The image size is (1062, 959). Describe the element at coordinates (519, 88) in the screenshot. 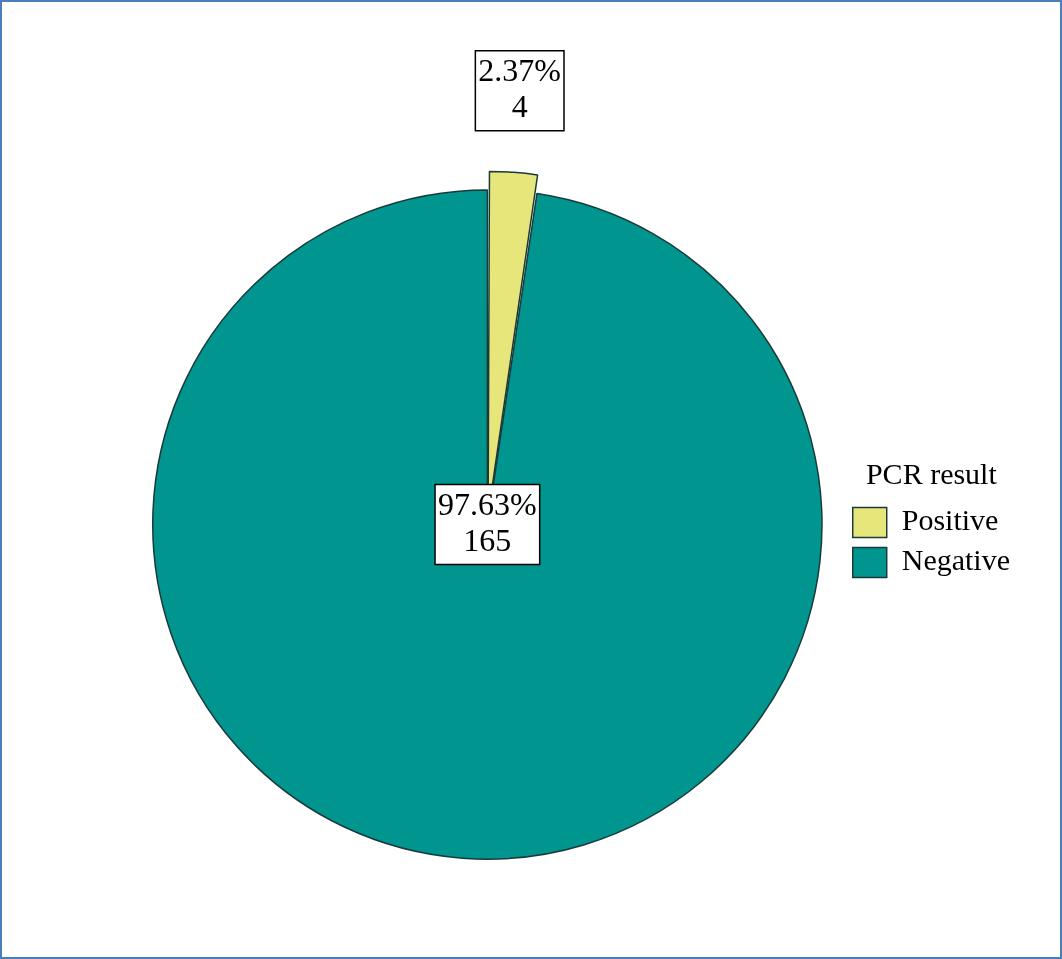

I see `data-label: 2.37% 4` at that location.